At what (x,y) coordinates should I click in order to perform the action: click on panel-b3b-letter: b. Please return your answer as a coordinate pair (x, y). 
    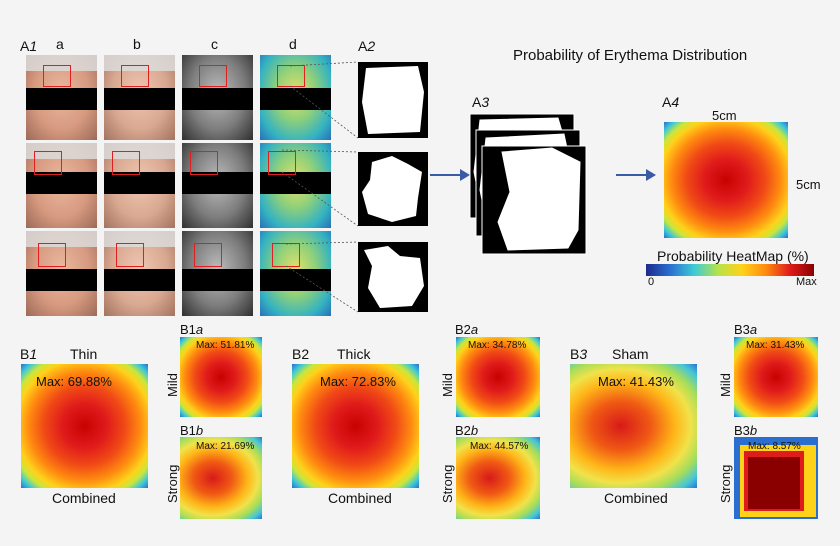
    Looking at the image, I should click on (753, 430).